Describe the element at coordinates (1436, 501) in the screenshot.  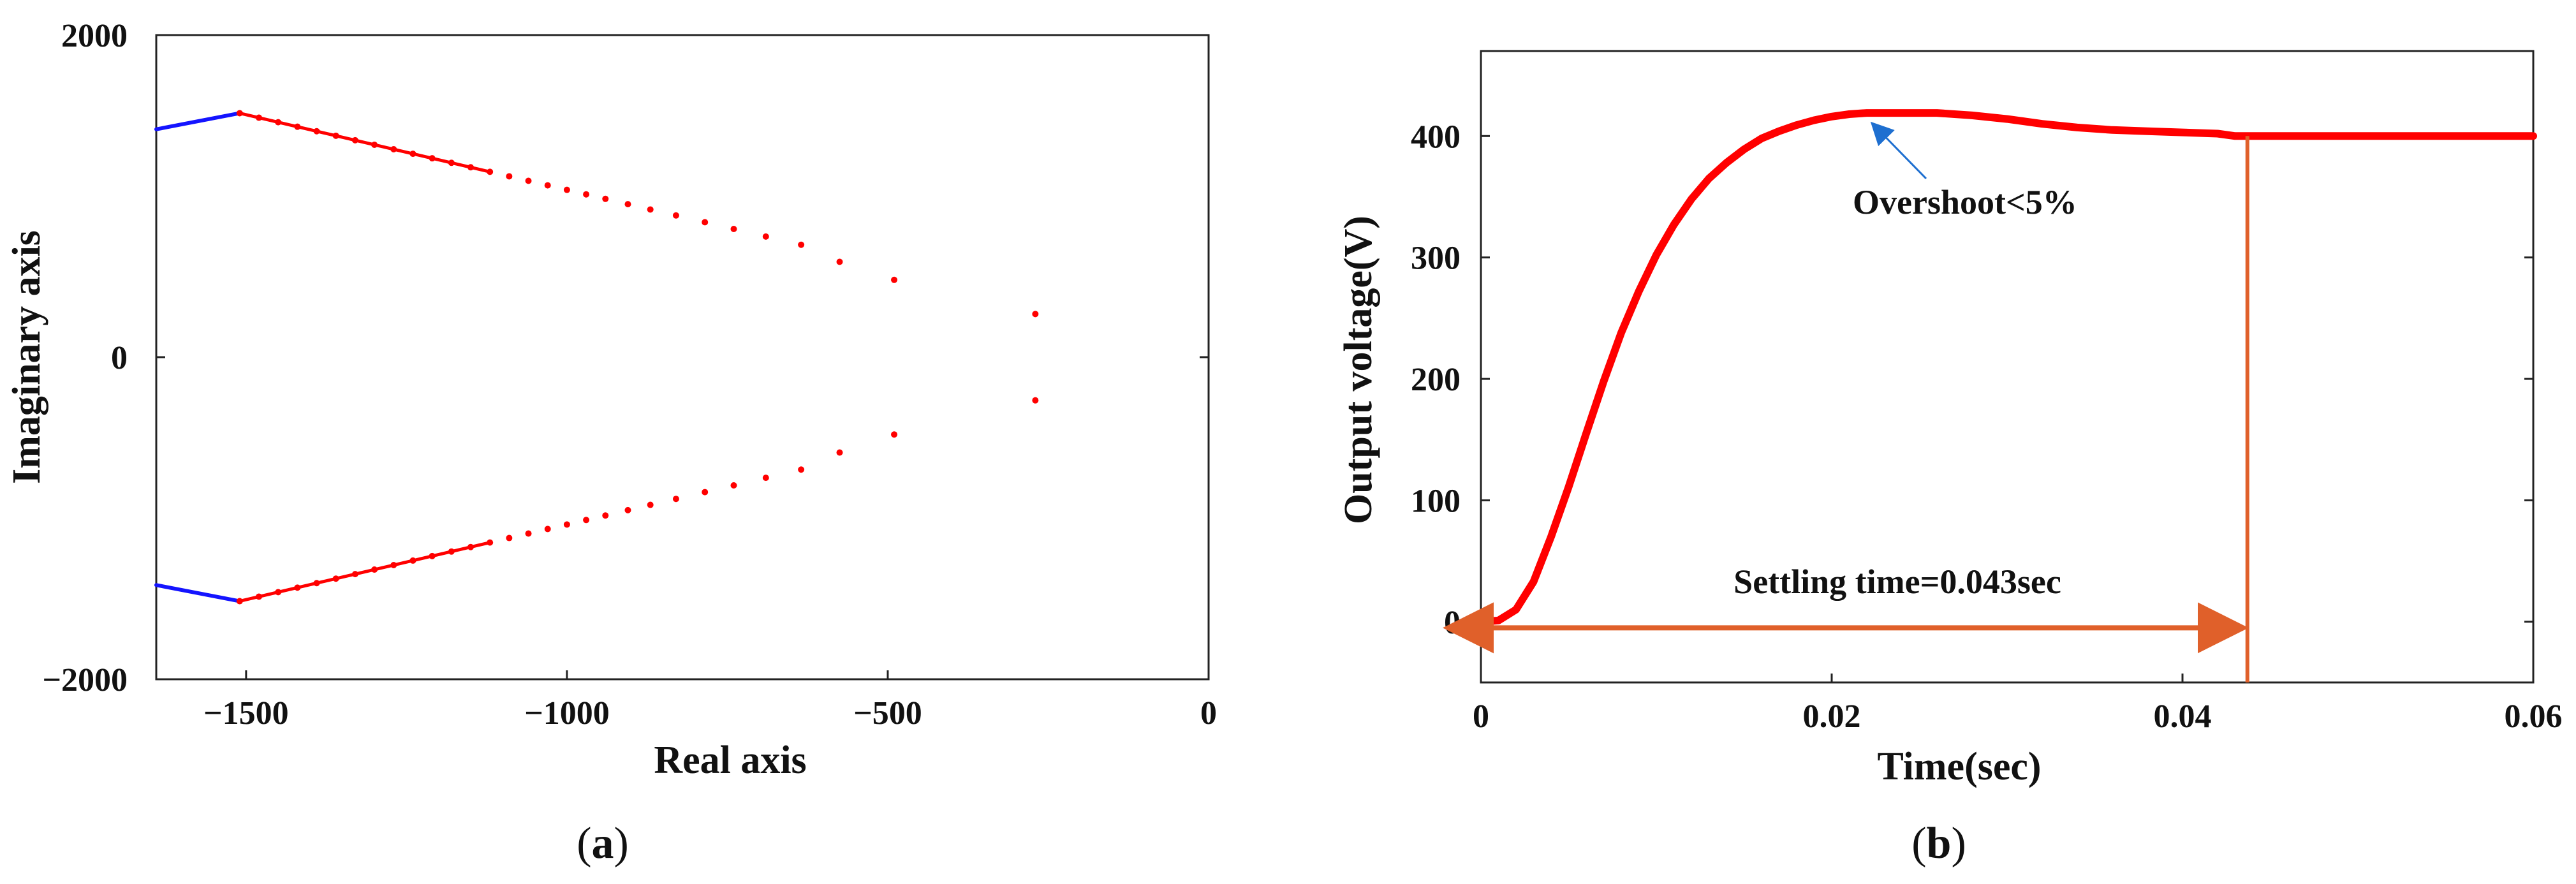
I see `b-y-tick-label: 100` at that location.